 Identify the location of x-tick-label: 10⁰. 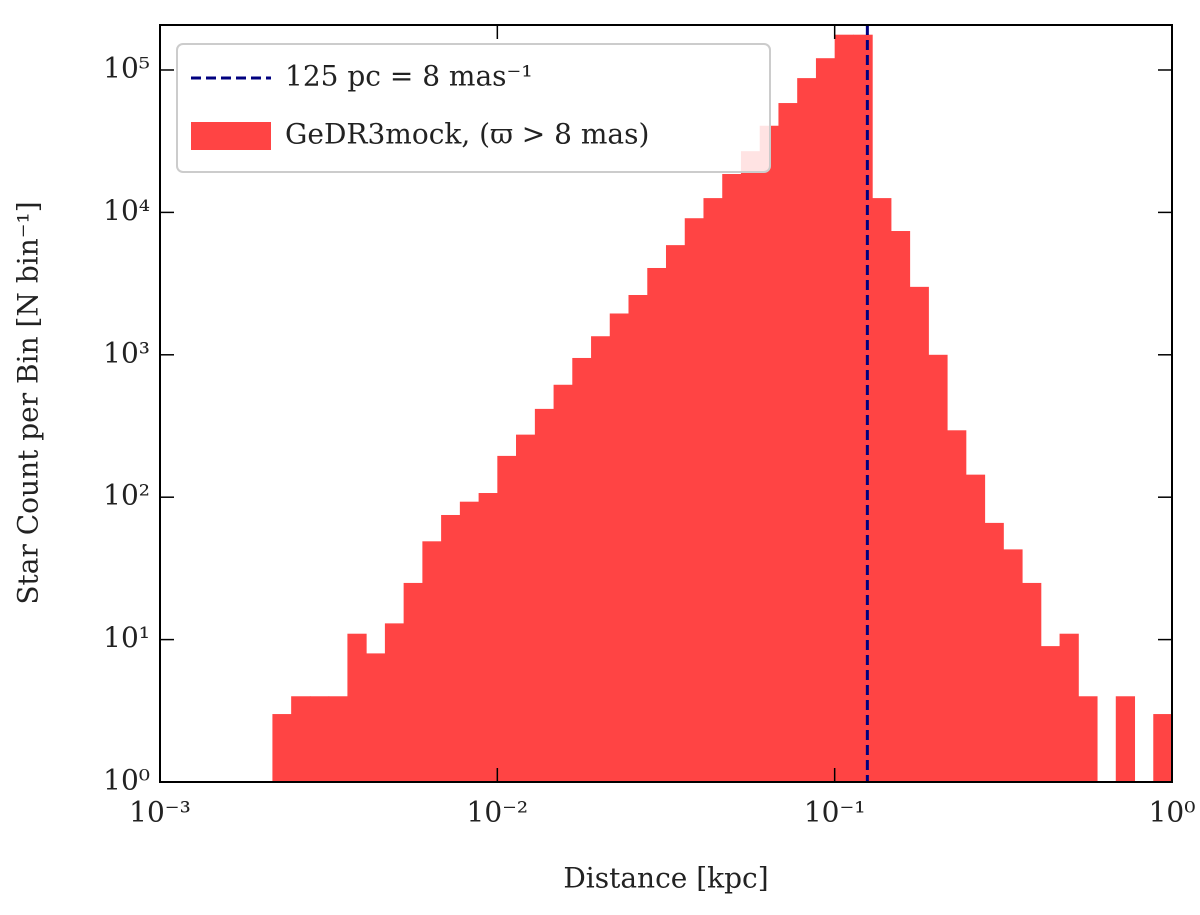
(1172, 812).